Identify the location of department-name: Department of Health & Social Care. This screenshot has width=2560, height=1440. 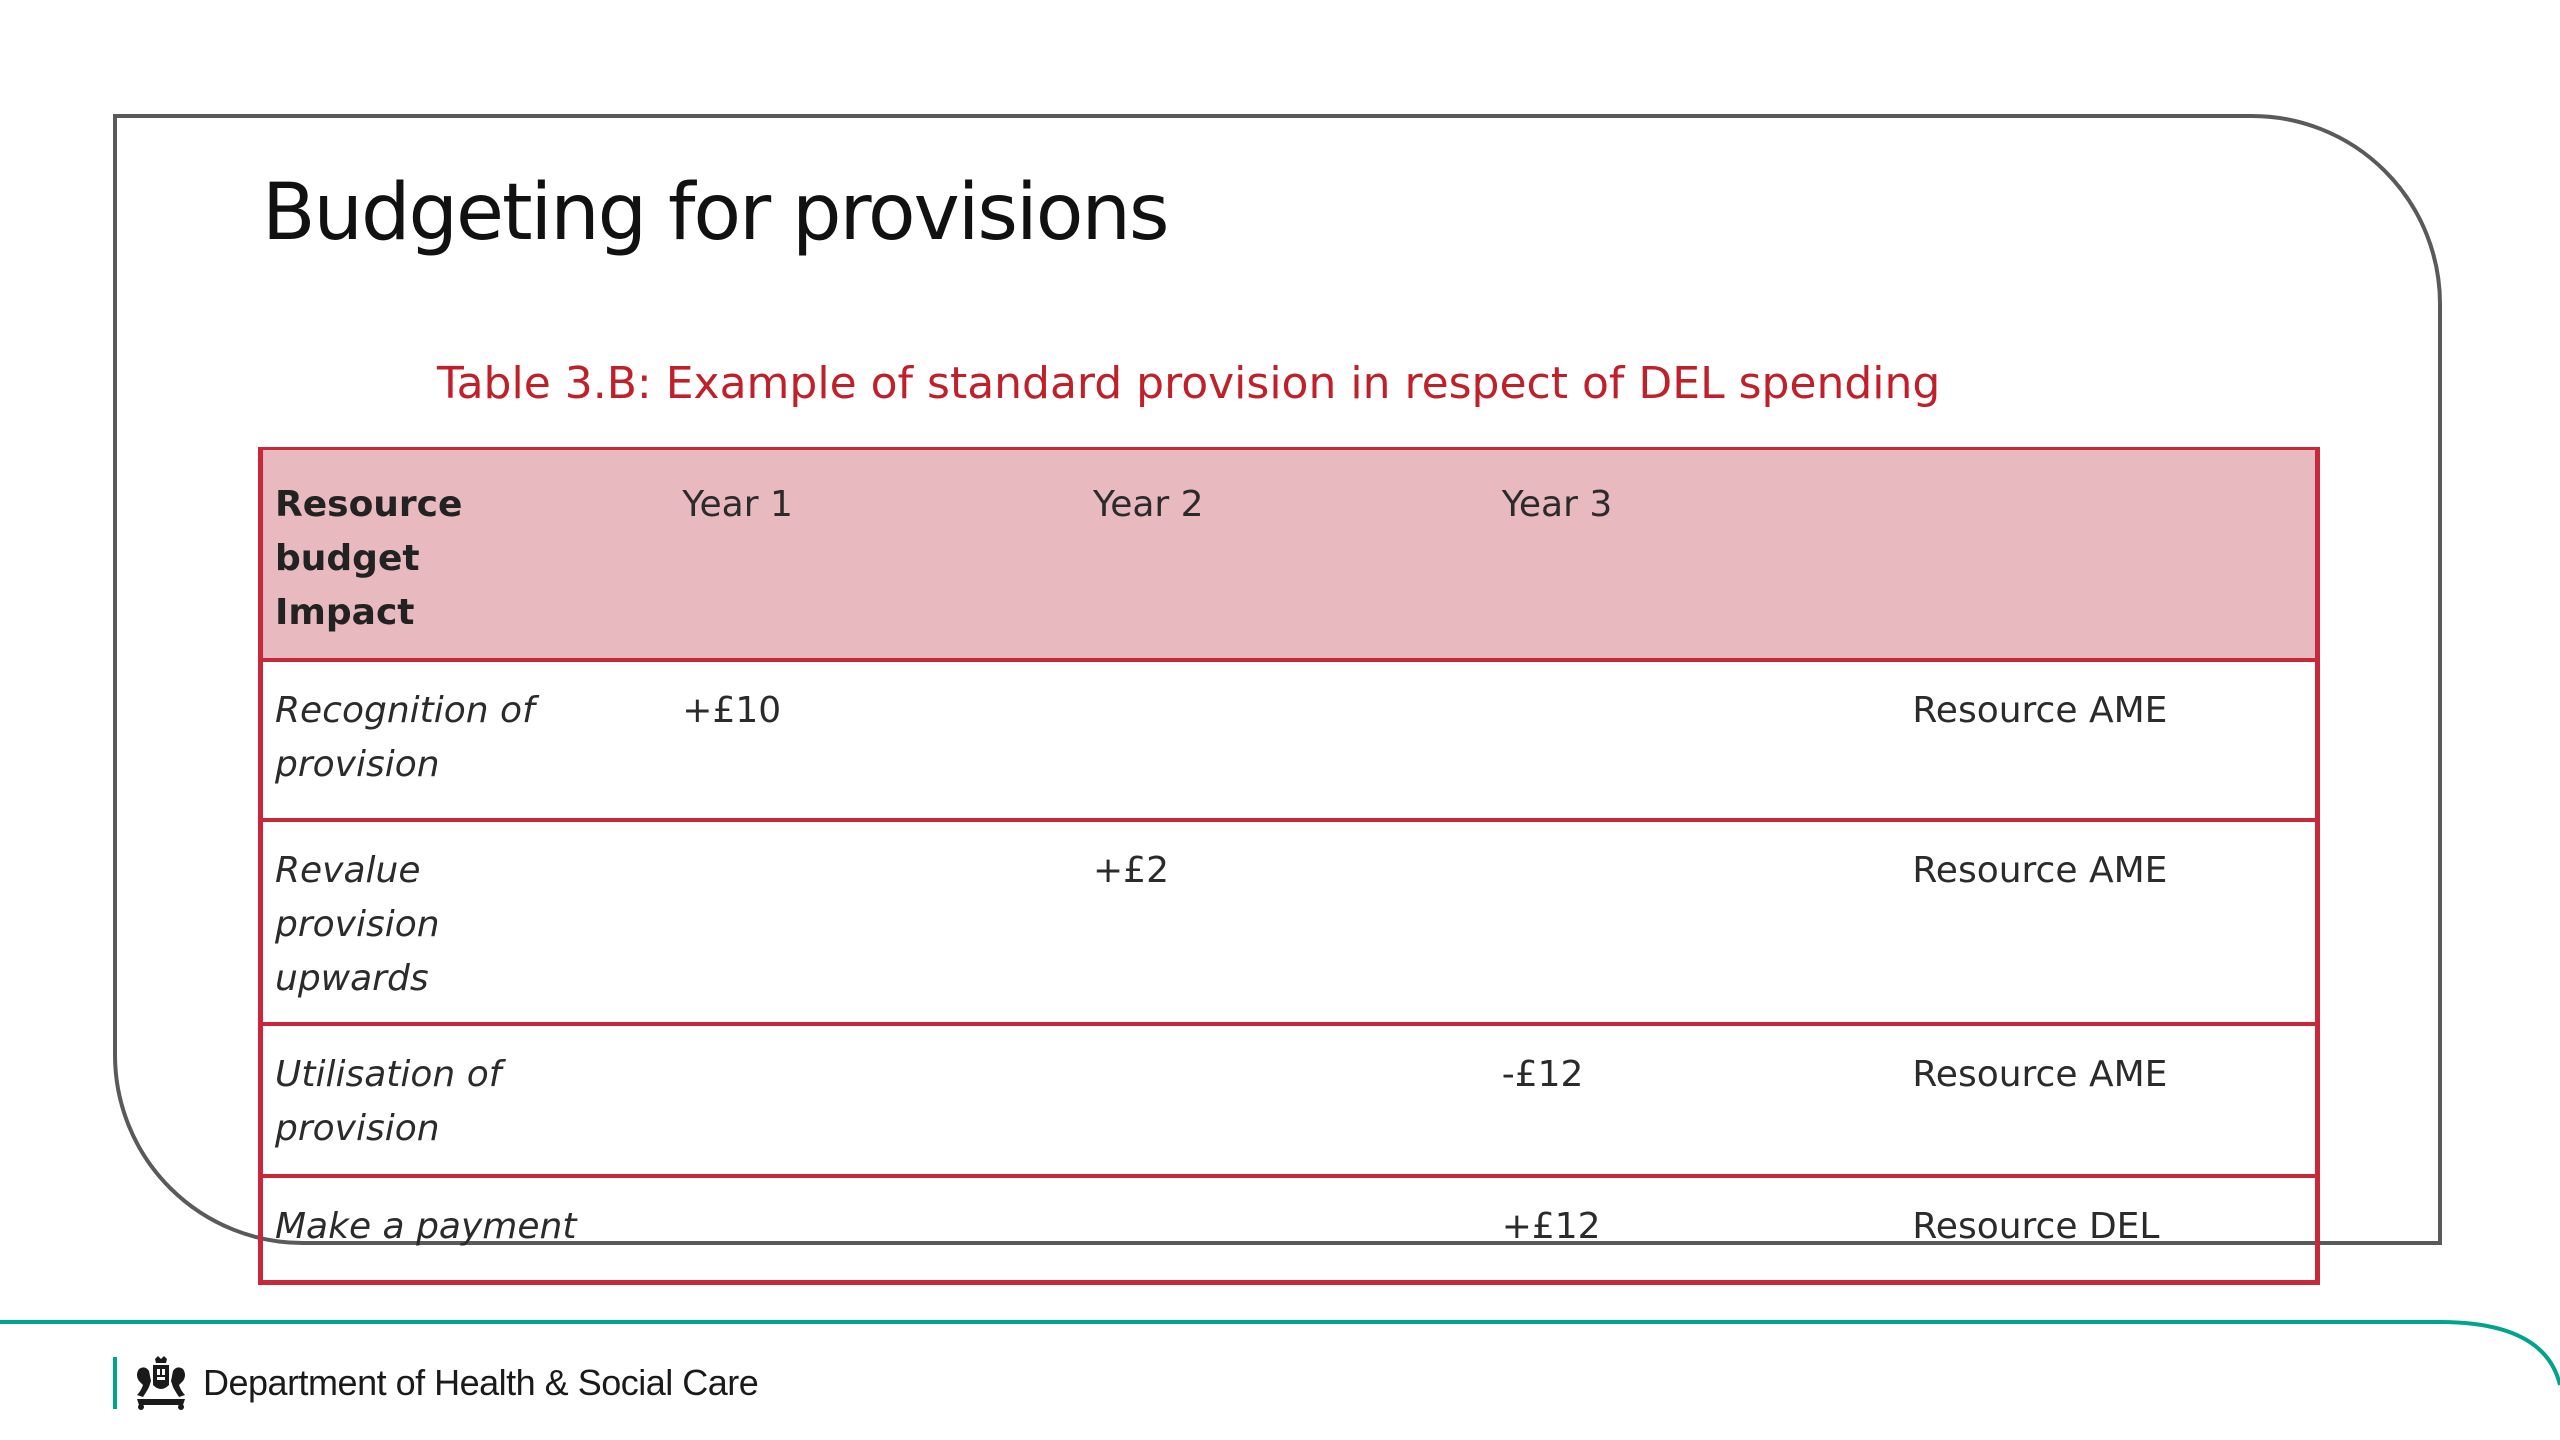
(481, 1382).